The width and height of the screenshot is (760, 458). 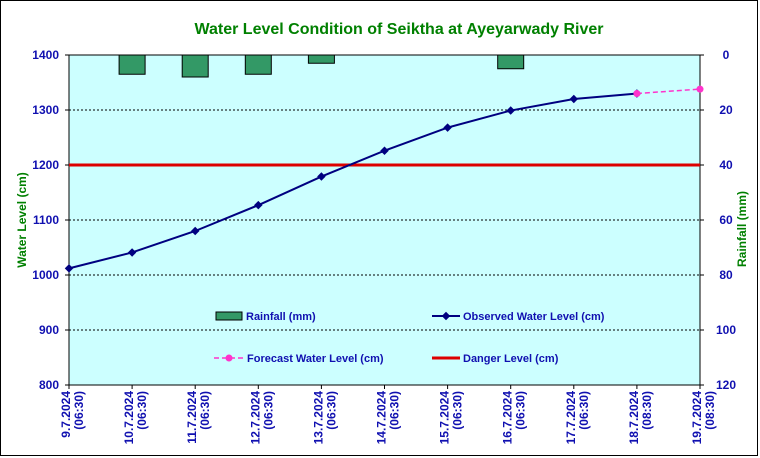 I want to click on y-tick-label: 900, so click(x=49, y=330).